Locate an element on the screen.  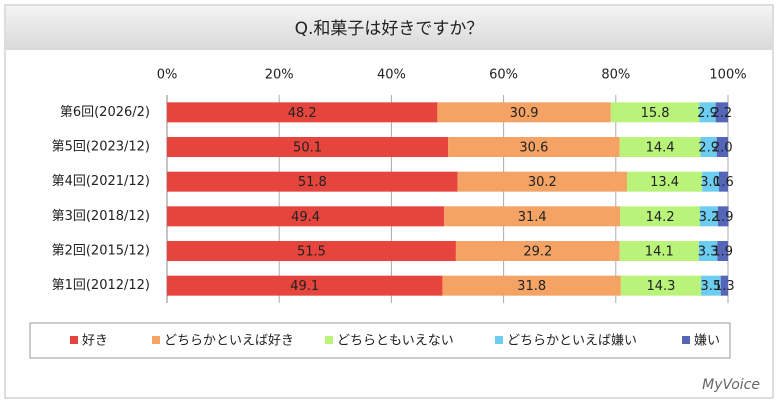
data-label: 2.0 is located at coordinates (722, 148).